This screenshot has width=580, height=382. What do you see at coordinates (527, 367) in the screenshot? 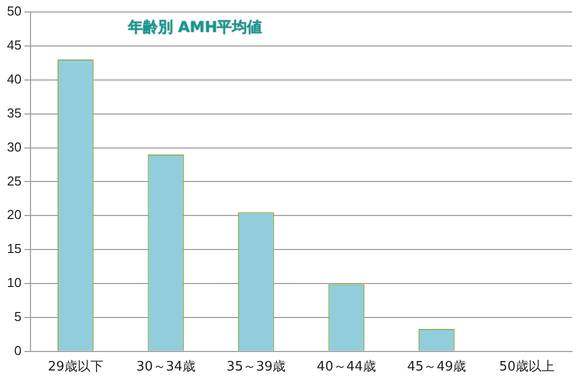
I see `x-tick-label: 50歳以上` at bounding box center [527, 367].